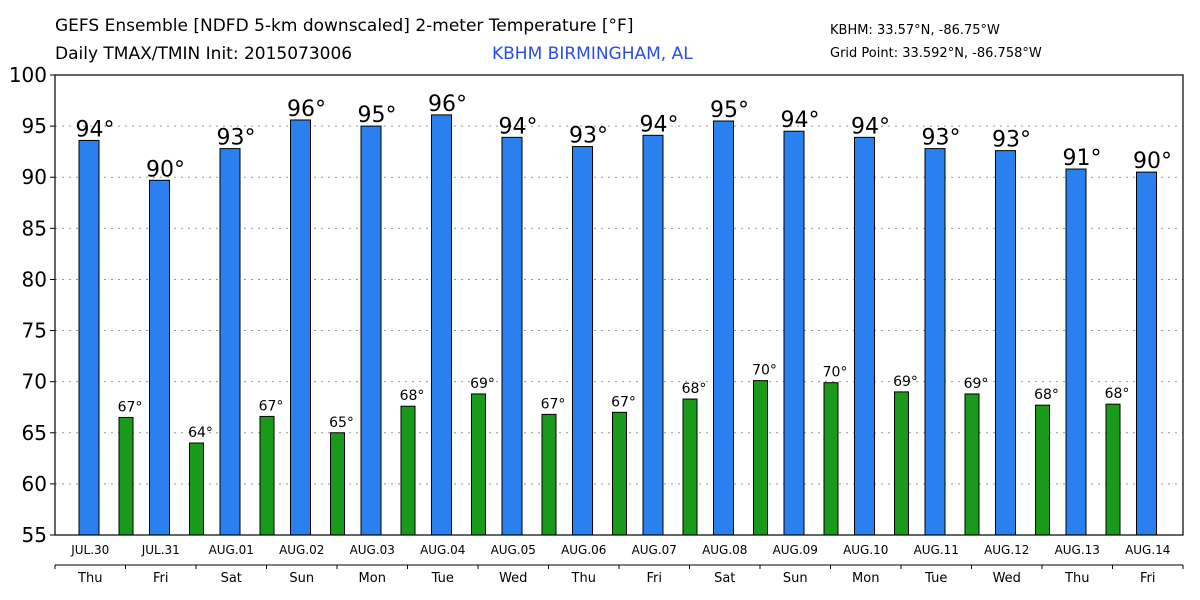 Image resolution: width=1200 pixels, height=600 pixels. Describe the element at coordinates (200, 433) in the screenshot. I see `tmin-label: 64°` at that location.